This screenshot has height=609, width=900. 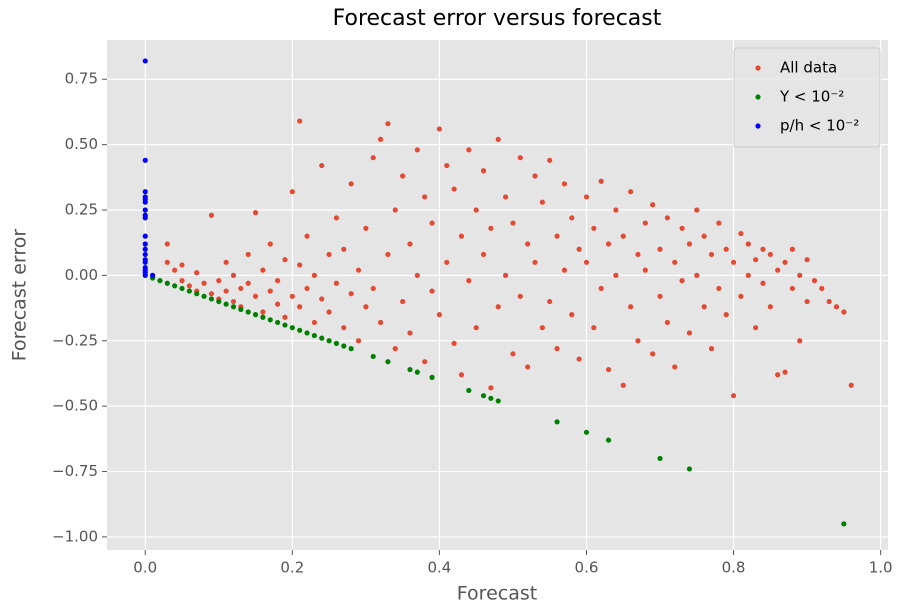 I want to click on legend-label: Y < 10⁻², so click(x=811, y=97).